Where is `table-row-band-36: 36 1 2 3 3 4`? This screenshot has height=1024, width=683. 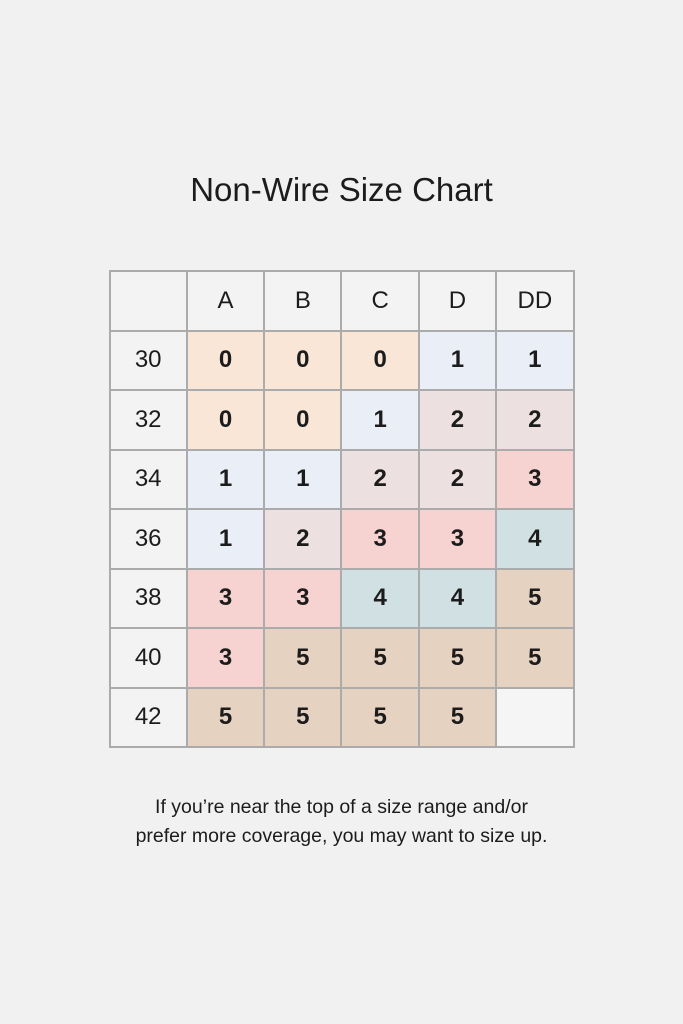 table-row-band-36: 36 1 2 3 3 4 is located at coordinates (341, 539).